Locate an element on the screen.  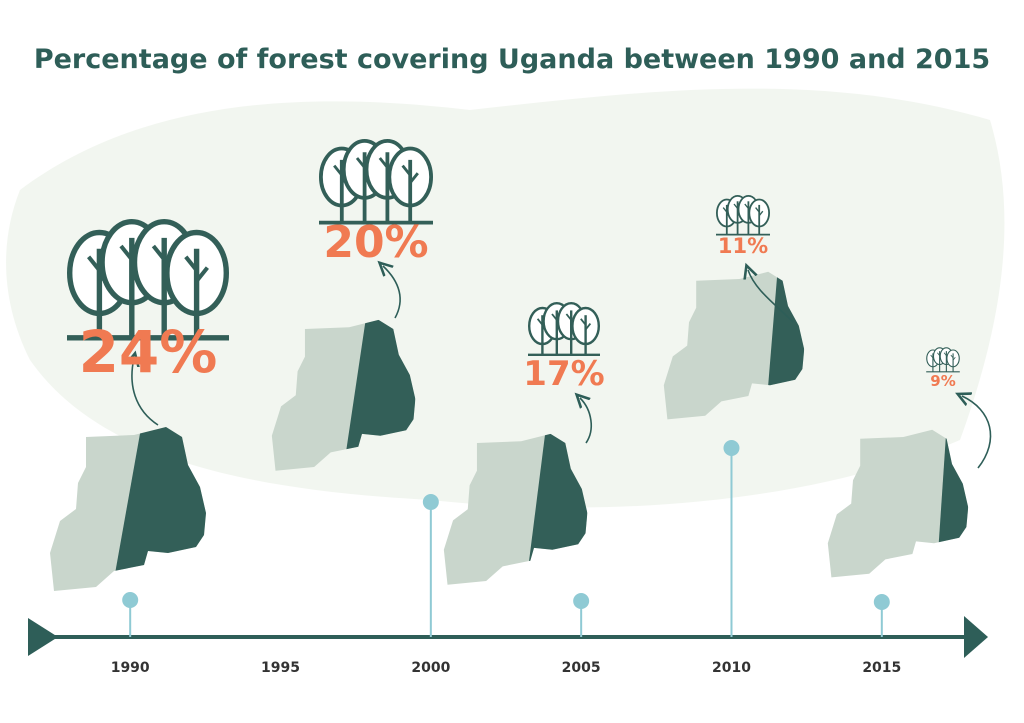
tick-label: 1990 is located at coordinates (130, 668).